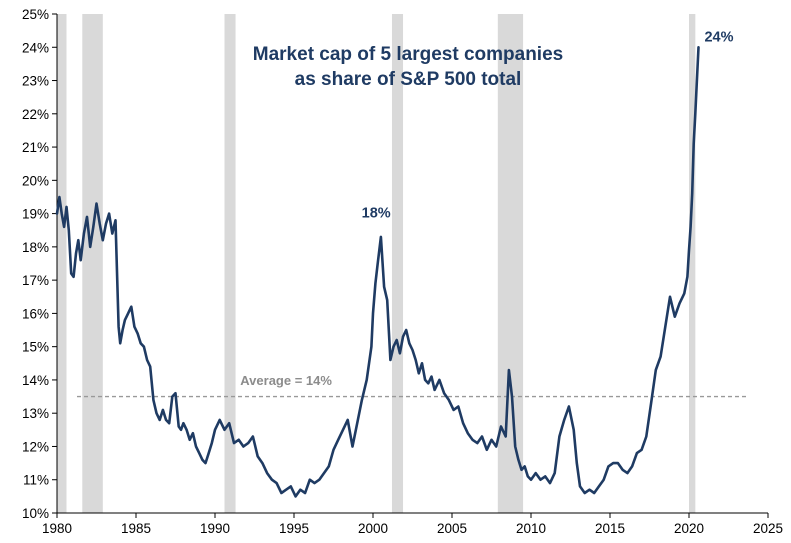 This screenshot has height=543, width=791. Describe the element at coordinates (35, 81) in the screenshot. I see `y-tick-label: 23%` at that location.